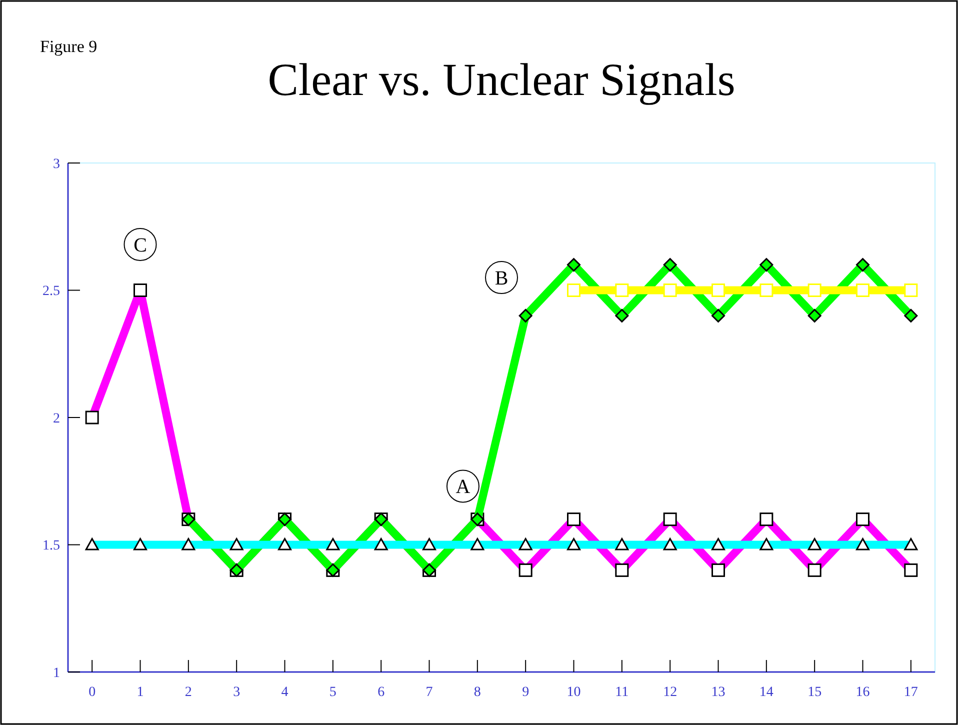 This screenshot has height=725, width=958. What do you see at coordinates (911, 692) in the screenshot?
I see `x-tick-label: 17` at bounding box center [911, 692].